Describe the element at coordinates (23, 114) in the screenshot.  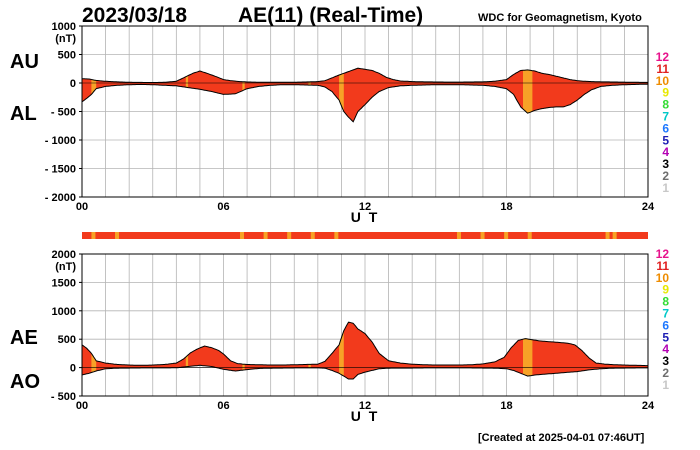
I see `al-label: AL` at that location.